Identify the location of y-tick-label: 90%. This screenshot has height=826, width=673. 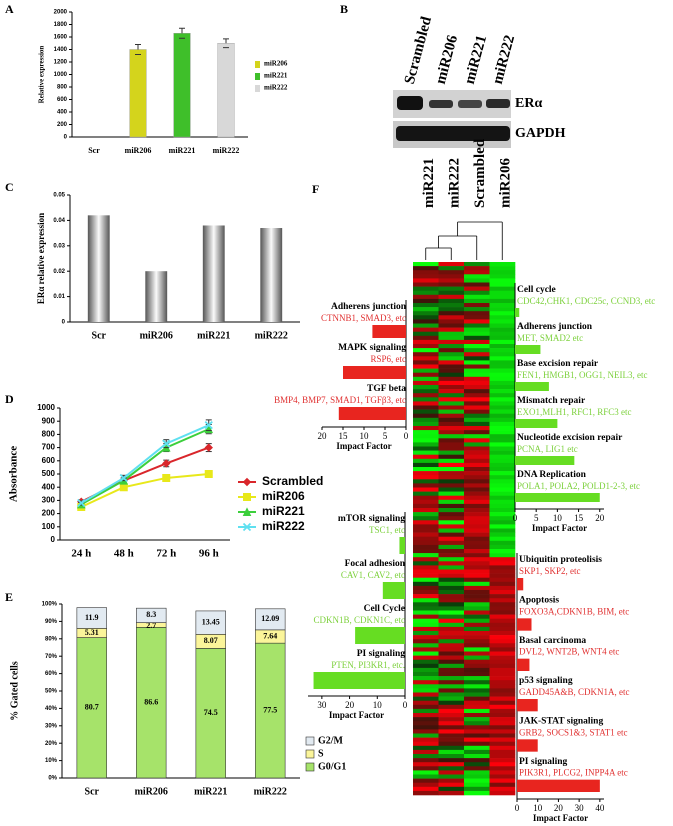
(51, 622).